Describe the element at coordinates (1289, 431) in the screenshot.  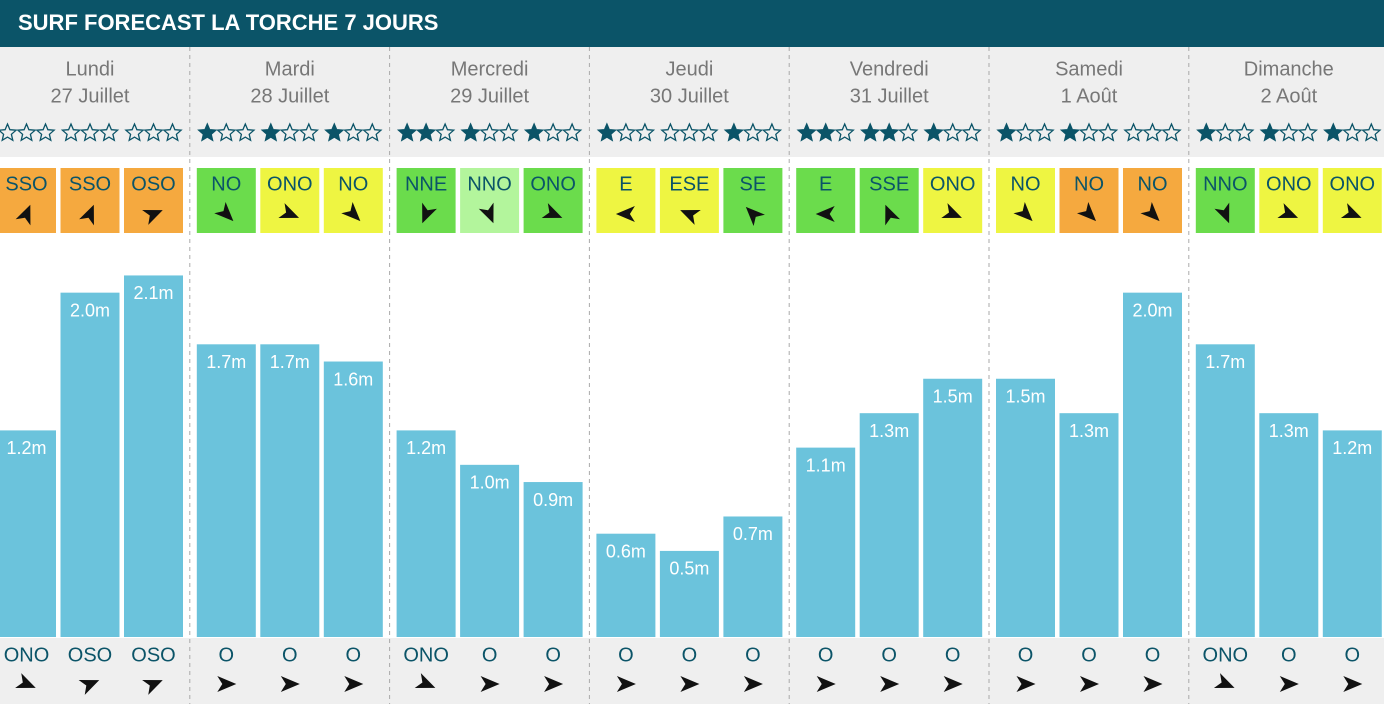
I see `wave-height-label: 1.3m` at that location.